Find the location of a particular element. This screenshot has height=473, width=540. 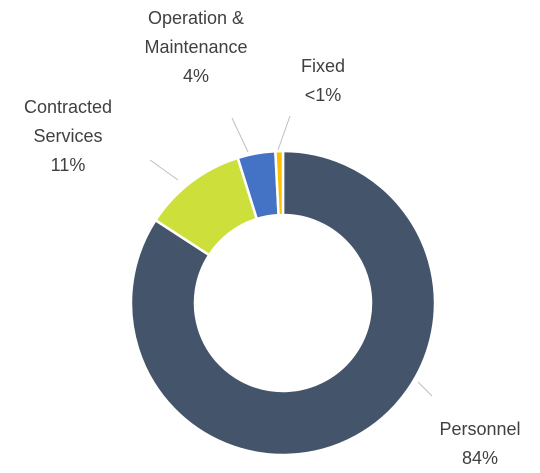

slice-value-label: 4% is located at coordinates (195, 76).